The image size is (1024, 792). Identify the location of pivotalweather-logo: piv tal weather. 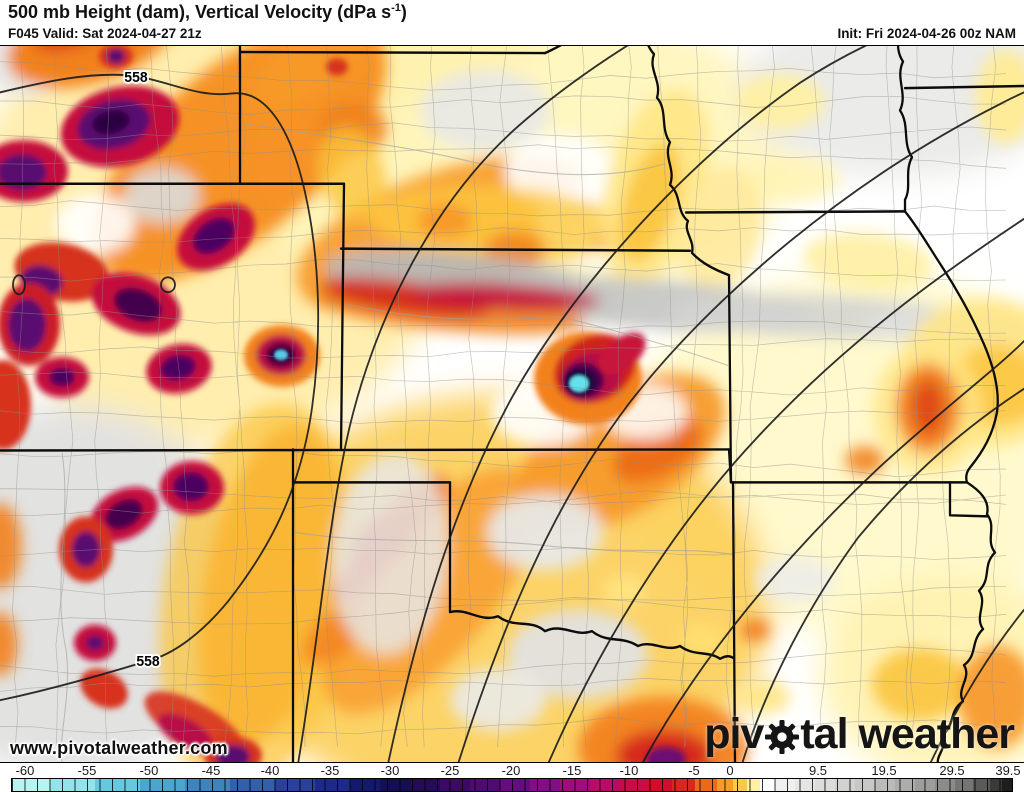
(859, 734).